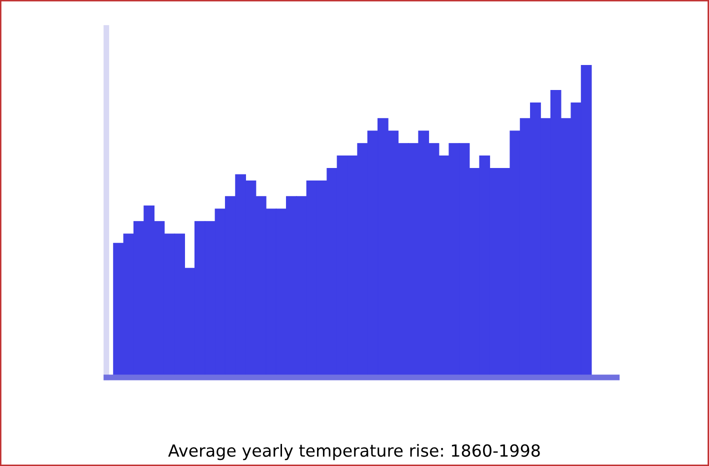  Describe the element at coordinates (354, 452) in the screenshot. I see `text: Average yearly temperature rise: 1860-1998` at that location.